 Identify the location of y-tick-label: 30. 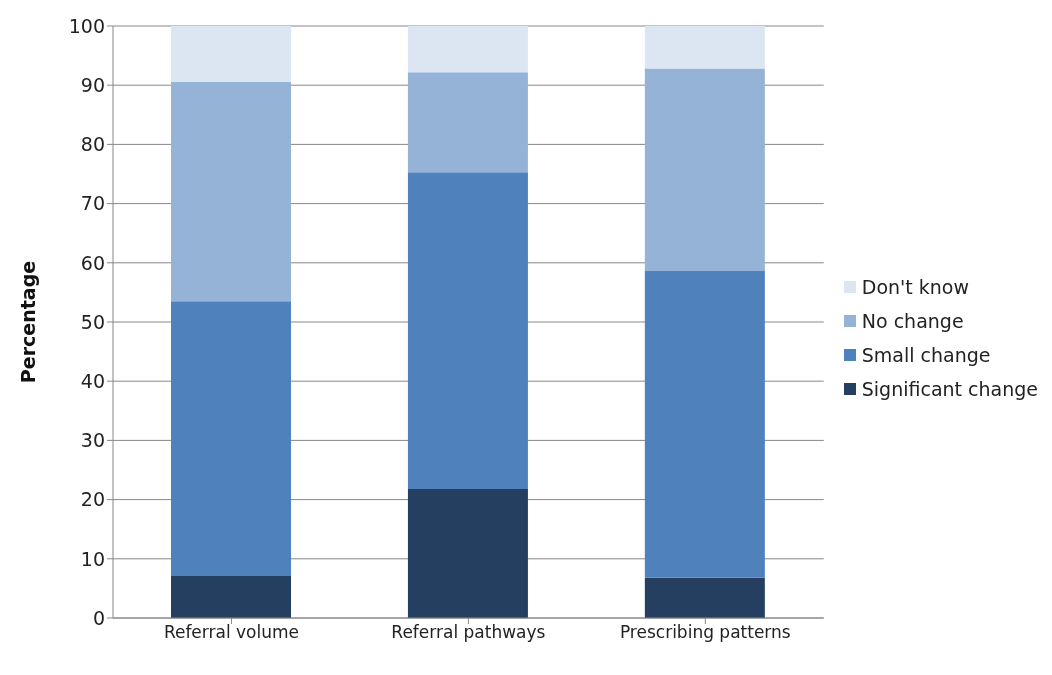
(92, 440).